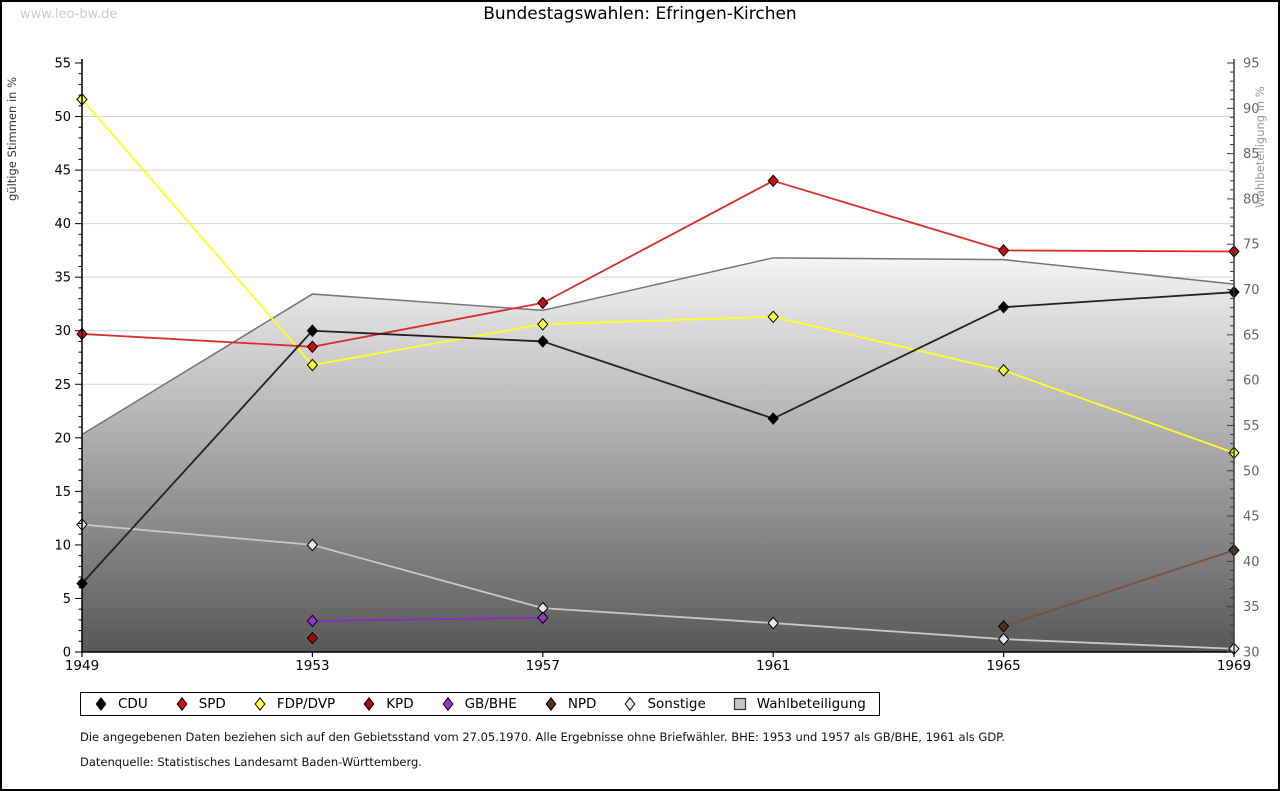  Describe the element at coordinates (1251, 290) in the screenshot. I see `svg-text: 70` at that location.